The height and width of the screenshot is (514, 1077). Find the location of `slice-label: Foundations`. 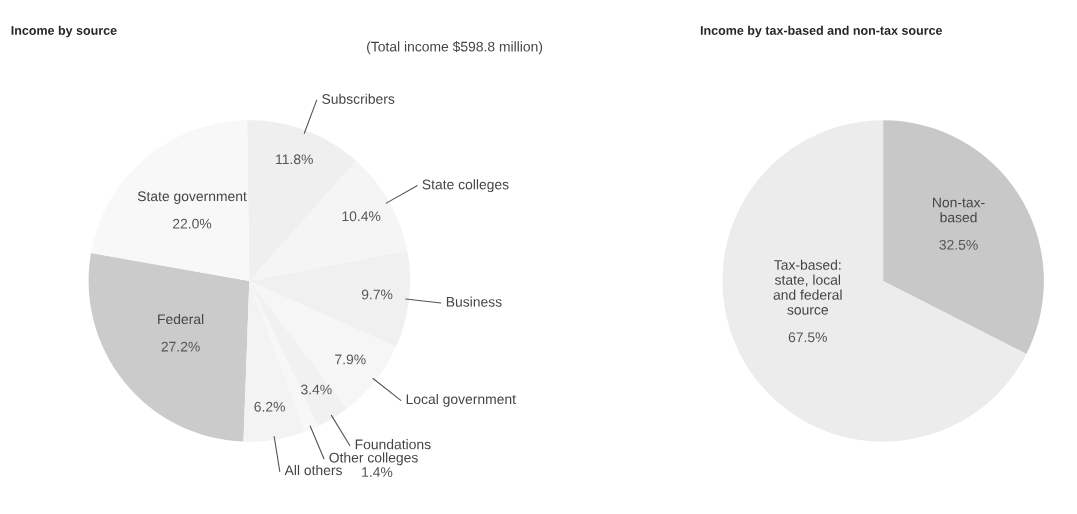

slice-label: Foundations is located at coordinates (393, 444).